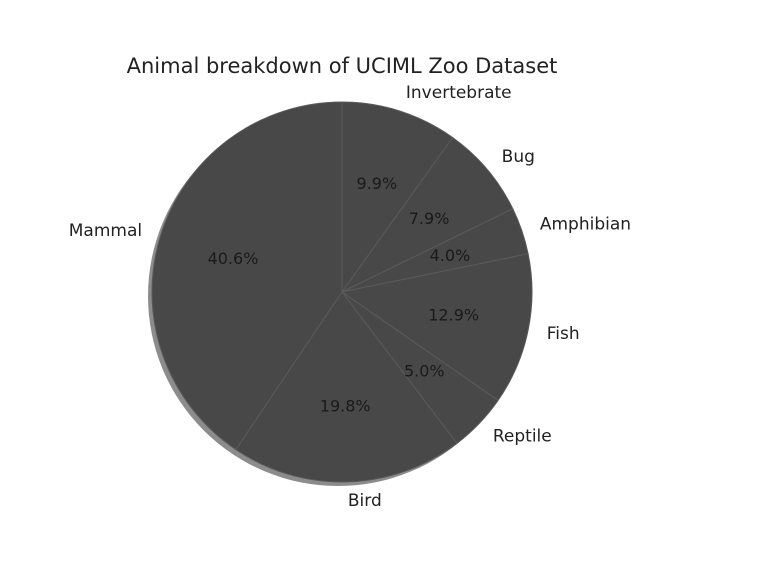 This screenshot has height=580, width=775. Describe the element at coordinates (397, 197) in the screenshot. I see `pie-slice-invertebrate` at that location.